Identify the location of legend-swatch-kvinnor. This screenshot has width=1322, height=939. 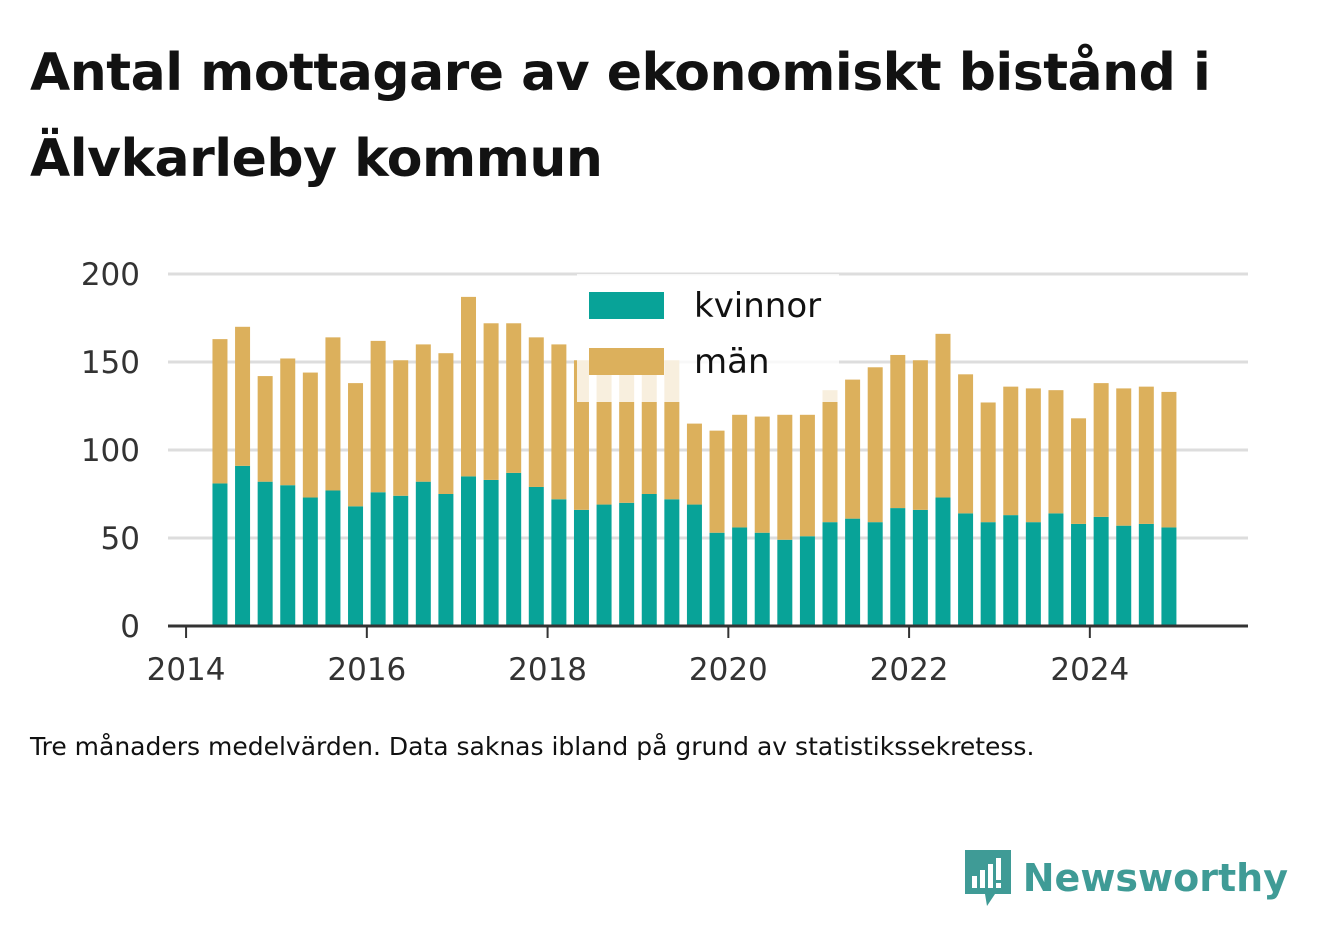
(626, 305).